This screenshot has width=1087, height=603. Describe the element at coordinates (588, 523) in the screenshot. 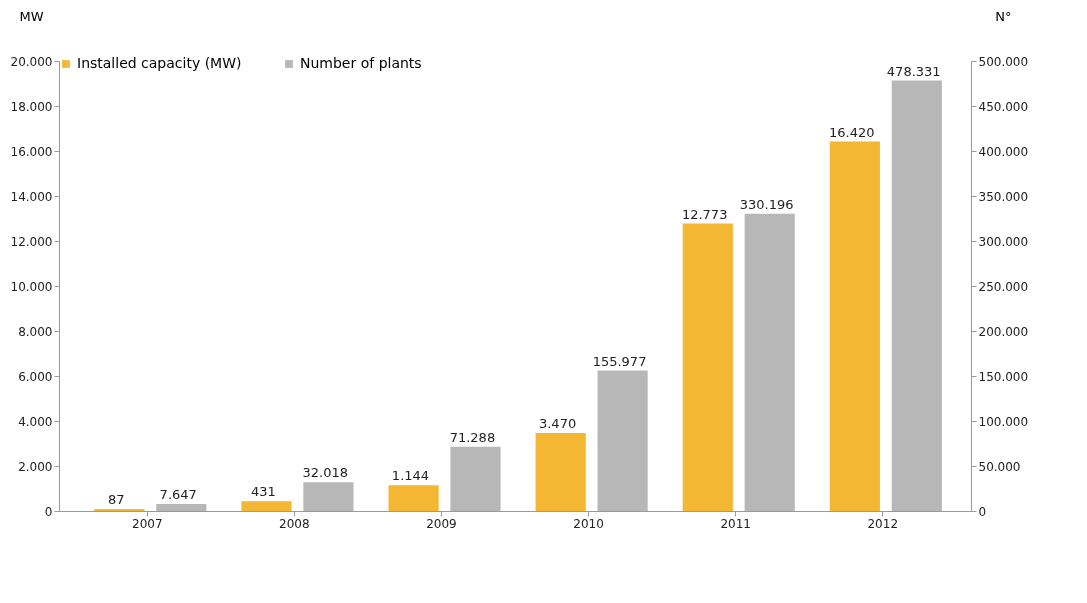

I see `x-tick-label: 2010` at that location.